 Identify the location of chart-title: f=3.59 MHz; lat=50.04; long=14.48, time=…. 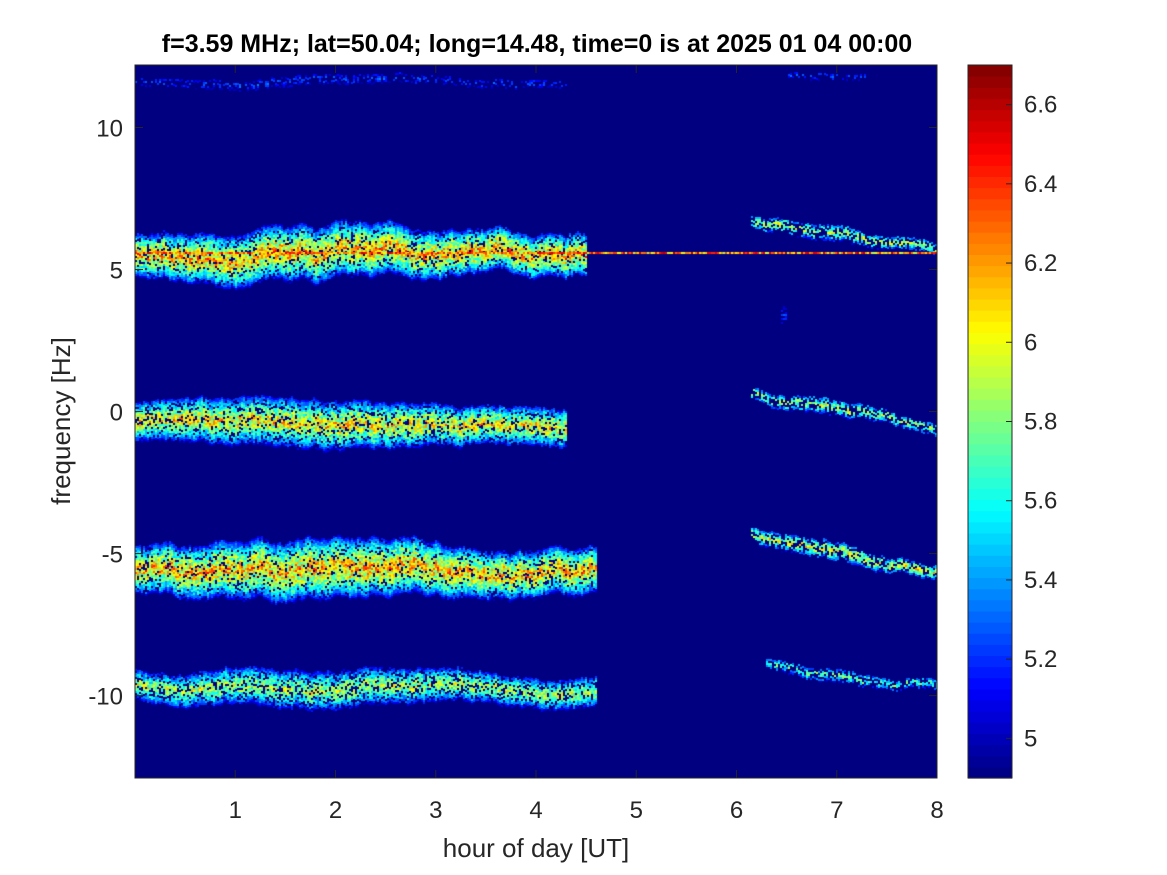
(537, 44).